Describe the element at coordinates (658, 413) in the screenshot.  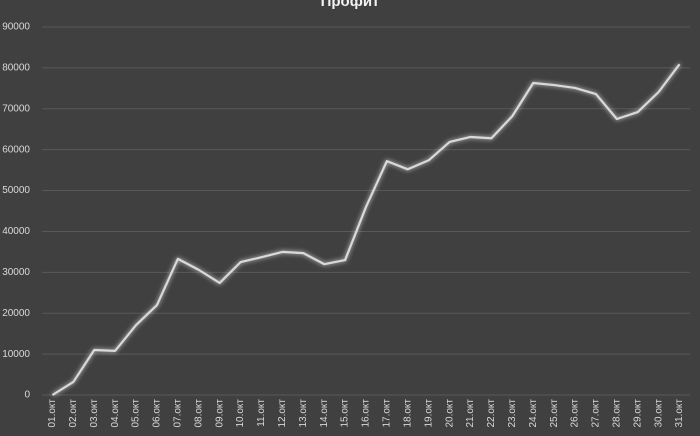
I see `x-tick-label: 30.окт` at that location.